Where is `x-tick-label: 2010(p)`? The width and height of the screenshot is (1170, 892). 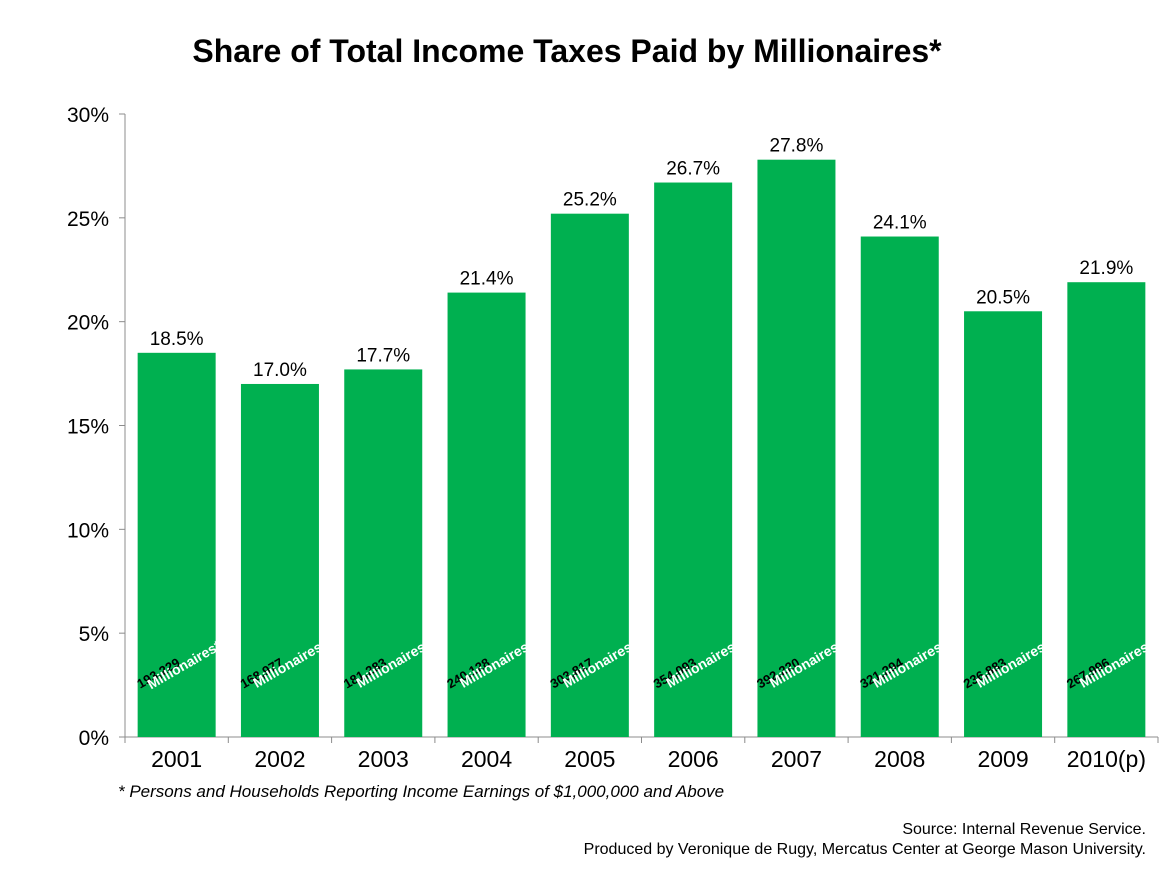 x-tick-label: 2010(p) is located at coordinates (1106, 759).